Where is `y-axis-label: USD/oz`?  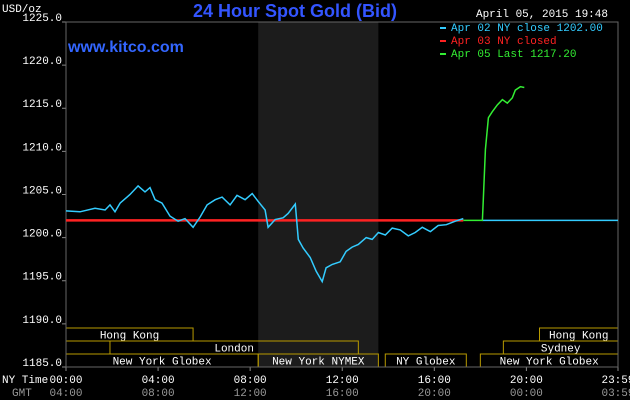
y-axis-label: USD/oz is located at coordinates (22, 10).